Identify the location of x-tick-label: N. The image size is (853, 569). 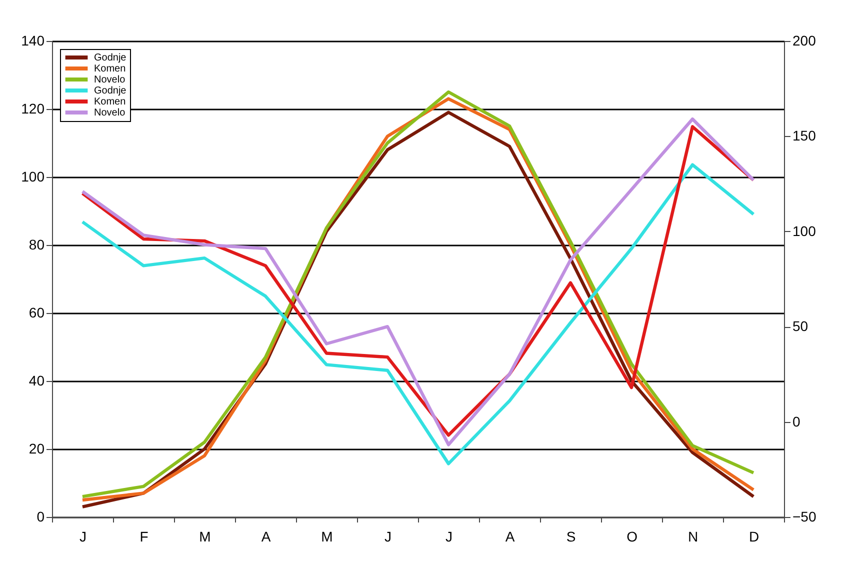
(693, 536).